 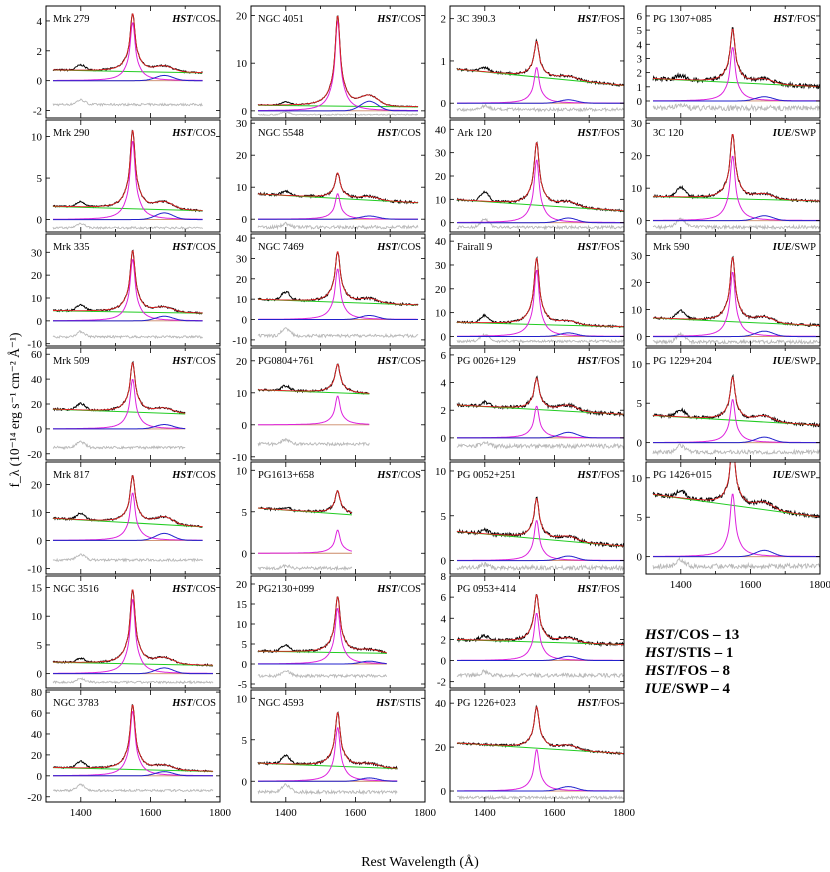 I want to click on panel-object-name: PG 1307+085, so click(x=682, y=19).